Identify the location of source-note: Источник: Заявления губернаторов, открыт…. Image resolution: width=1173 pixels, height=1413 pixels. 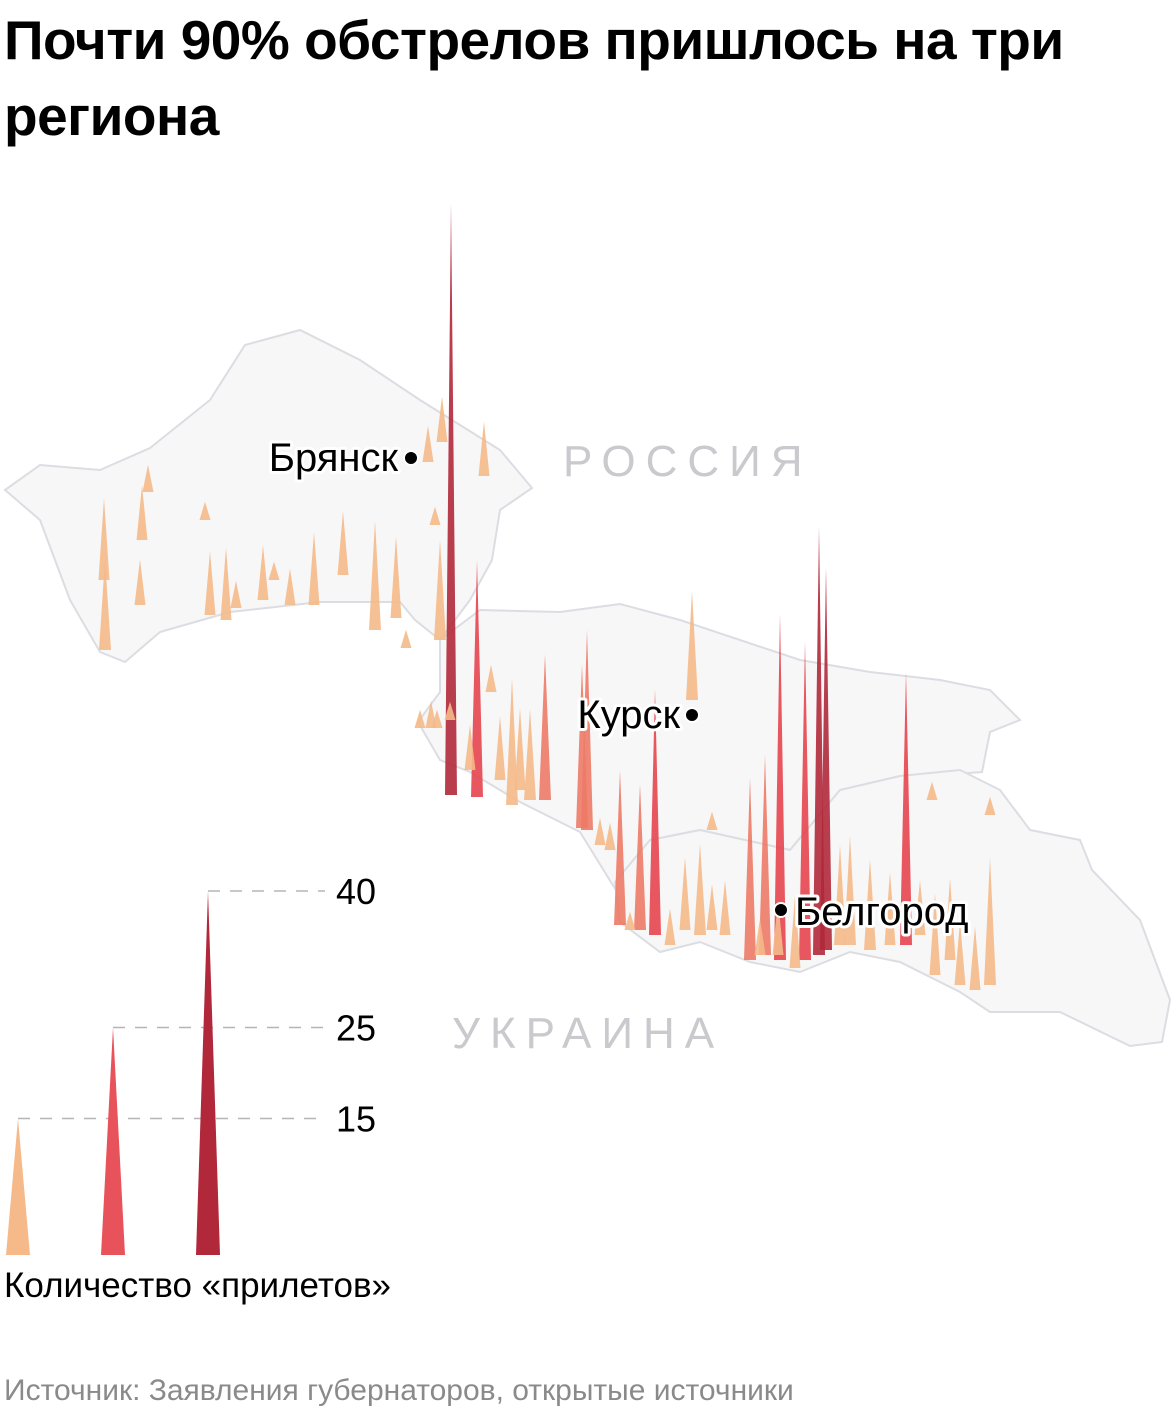
(399, 1390).